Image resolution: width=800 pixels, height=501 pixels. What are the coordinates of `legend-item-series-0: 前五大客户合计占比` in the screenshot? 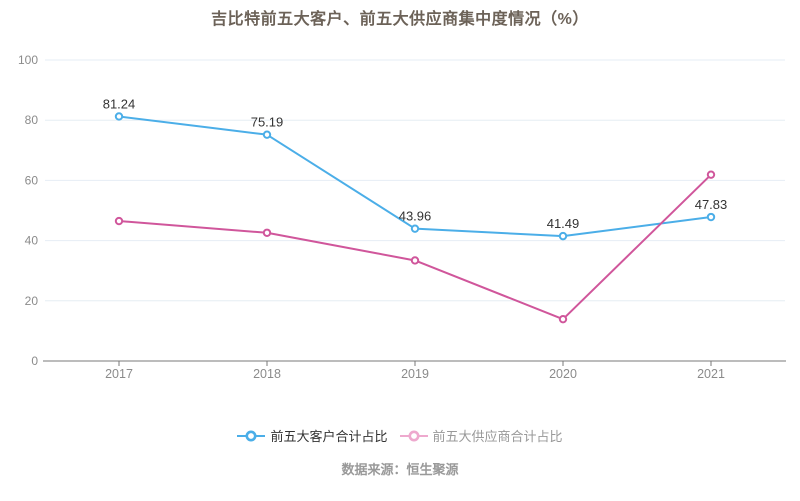 It's located at (312, 435).